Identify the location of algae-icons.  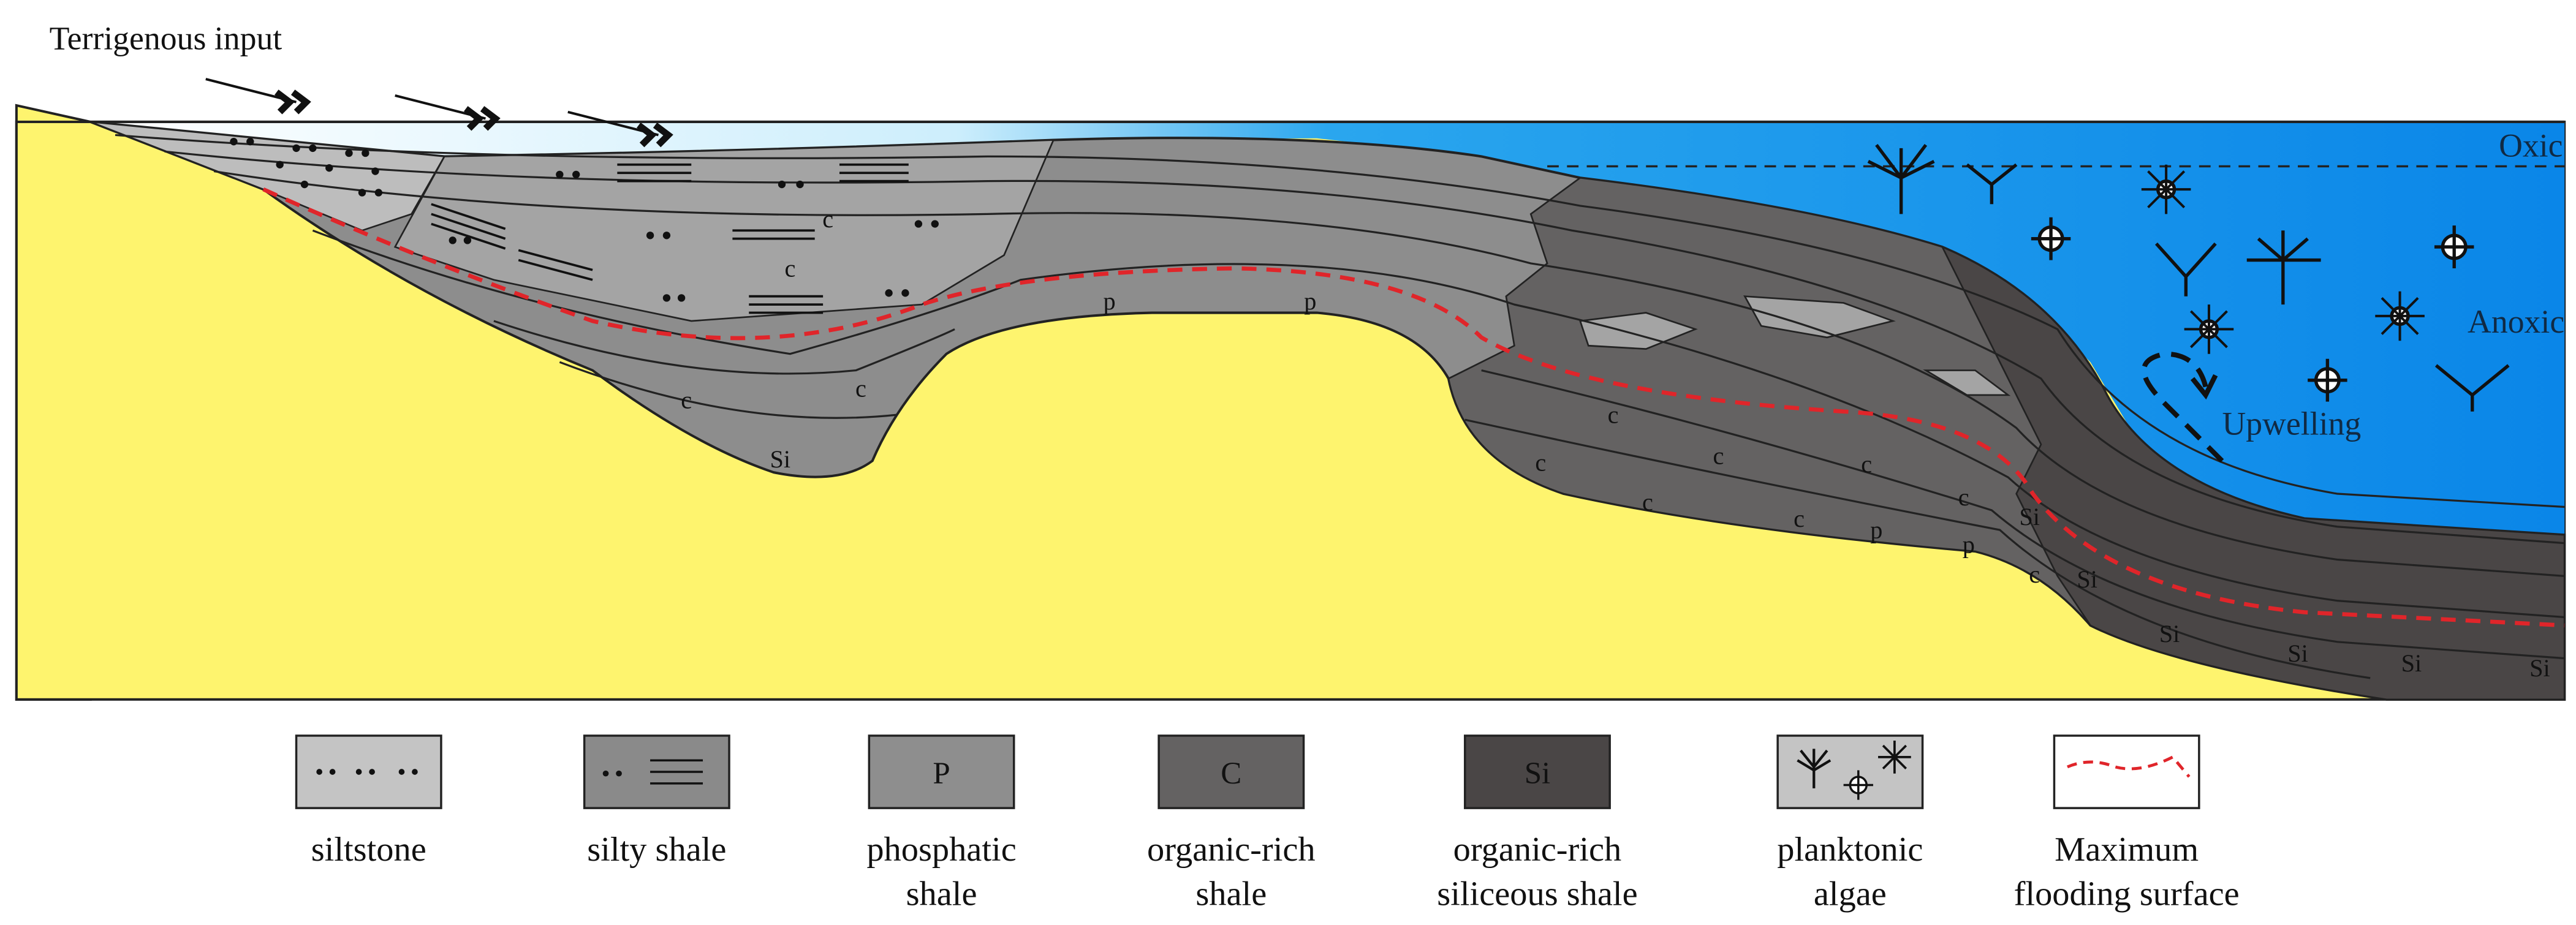
(2188, 277).